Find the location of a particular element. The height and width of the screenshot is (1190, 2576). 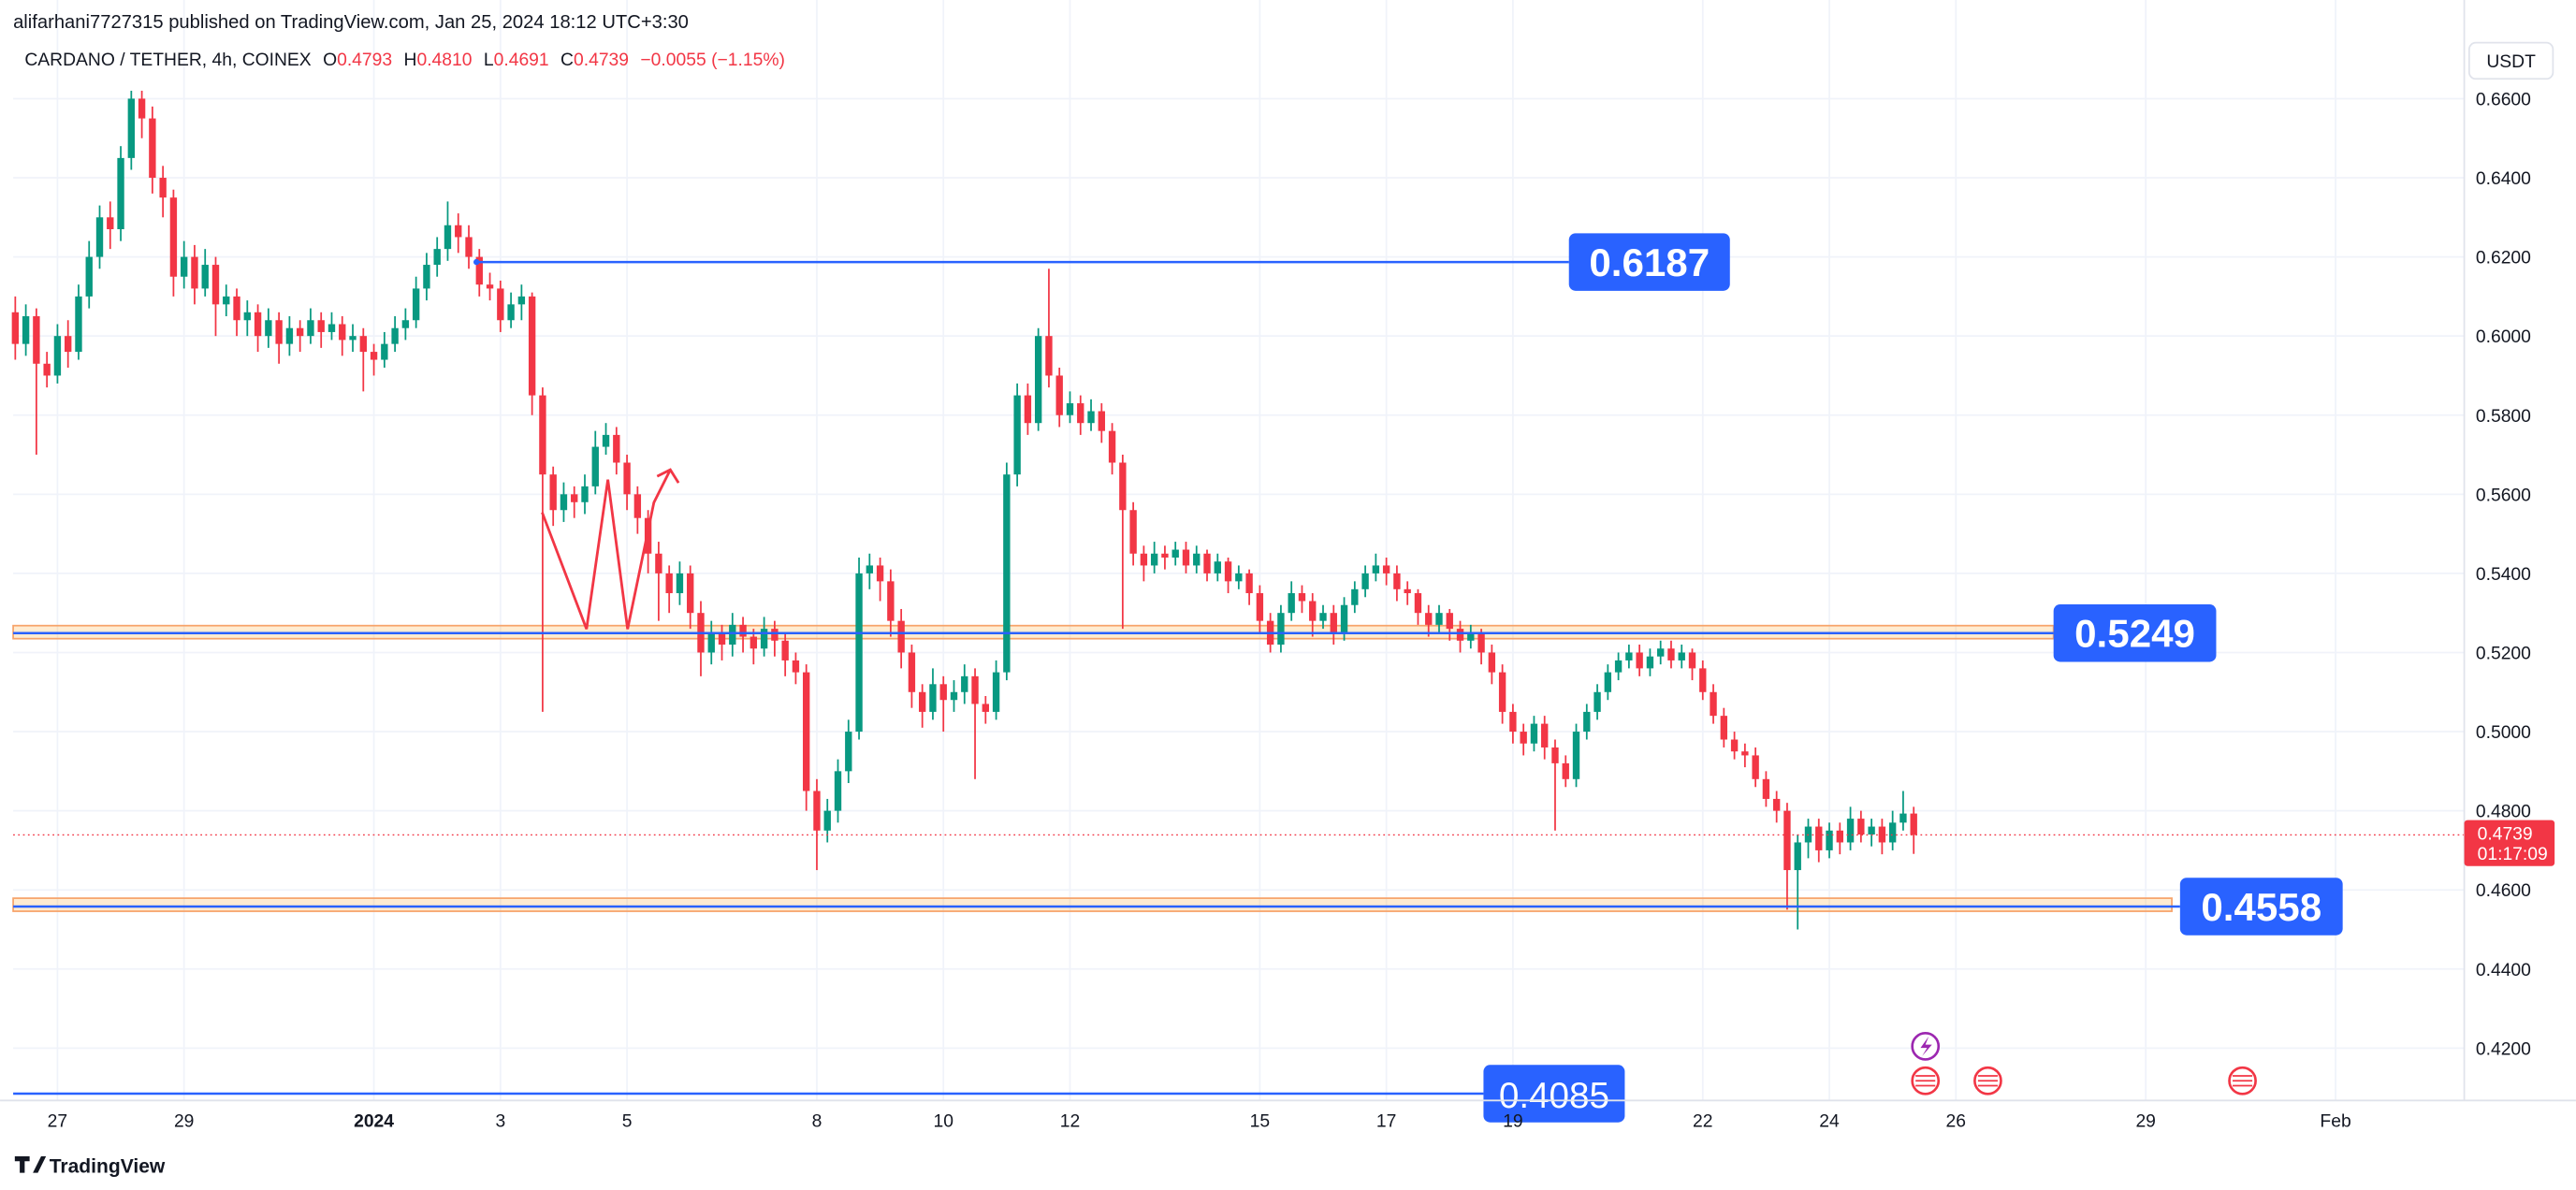

x-tick-label: 22 is located at coordinates (1702, 1121).